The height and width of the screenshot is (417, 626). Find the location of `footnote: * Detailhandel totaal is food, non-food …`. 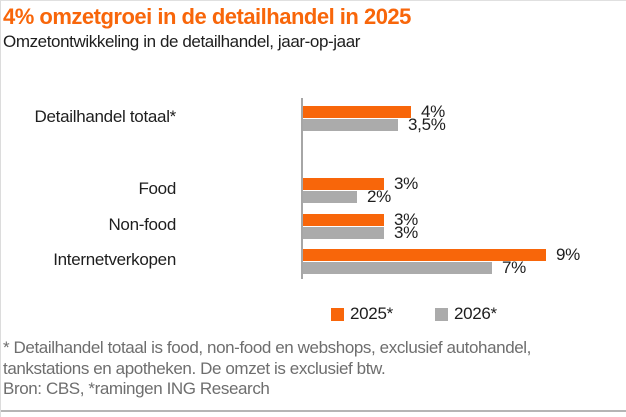

footnote: * Detailhandel totaal is food, non-food … is located at coordinates (267, 369).